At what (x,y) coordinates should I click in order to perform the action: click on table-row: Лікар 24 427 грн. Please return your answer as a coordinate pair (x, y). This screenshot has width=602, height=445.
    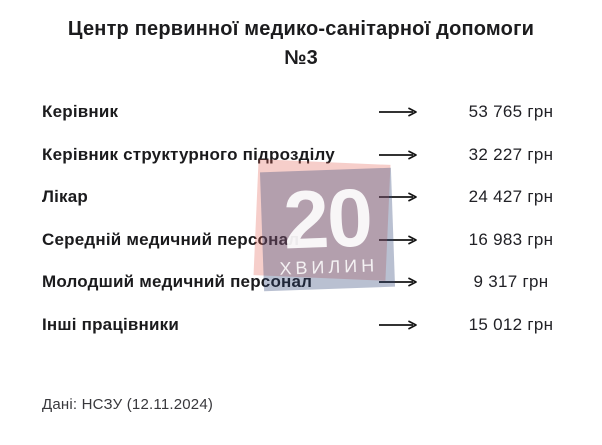
    Looking at the image, I should click on (301, 197).